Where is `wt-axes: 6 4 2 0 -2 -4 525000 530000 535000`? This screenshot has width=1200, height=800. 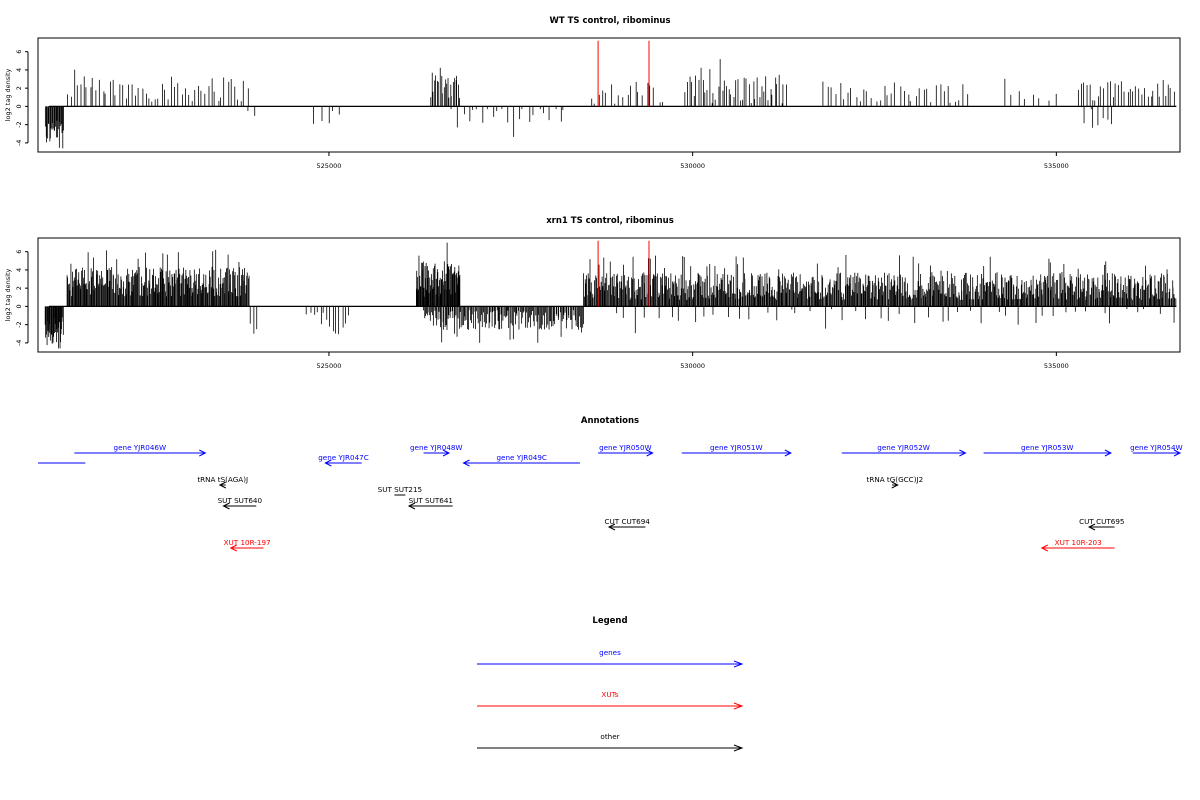 wt-axes: 6 4 2 0 -2 -4 525000 530000 535000 is located at coordinates (542, 110).